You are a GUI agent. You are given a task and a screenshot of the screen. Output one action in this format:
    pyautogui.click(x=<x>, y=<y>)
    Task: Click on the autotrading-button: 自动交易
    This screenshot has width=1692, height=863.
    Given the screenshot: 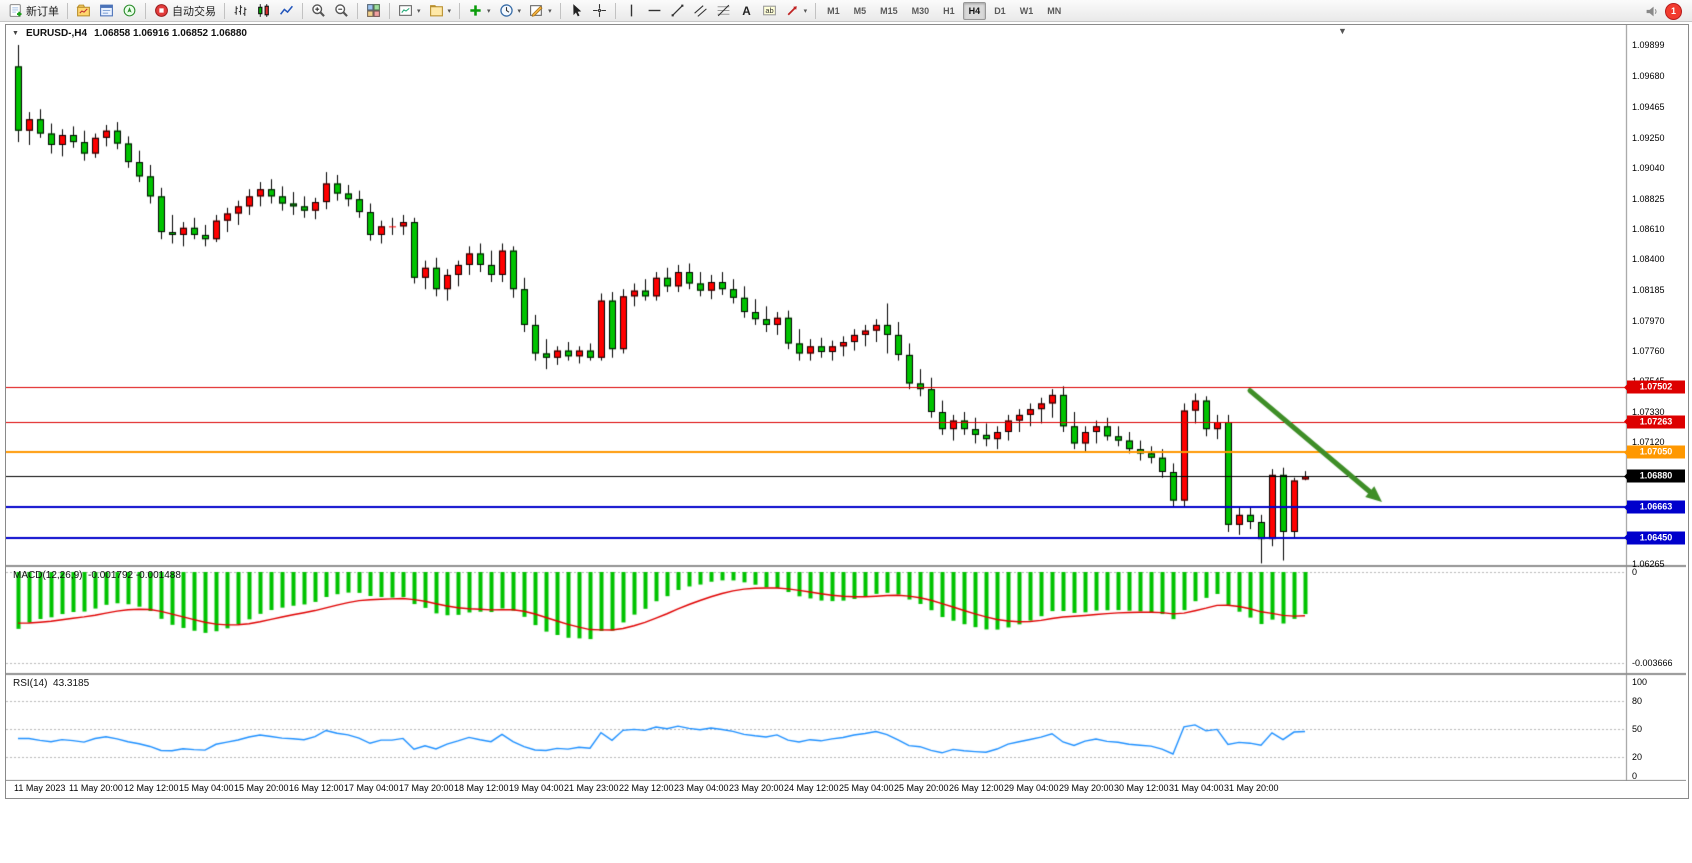 What is the action you would take?
    pyautogui.click(x=185, y=10)
    